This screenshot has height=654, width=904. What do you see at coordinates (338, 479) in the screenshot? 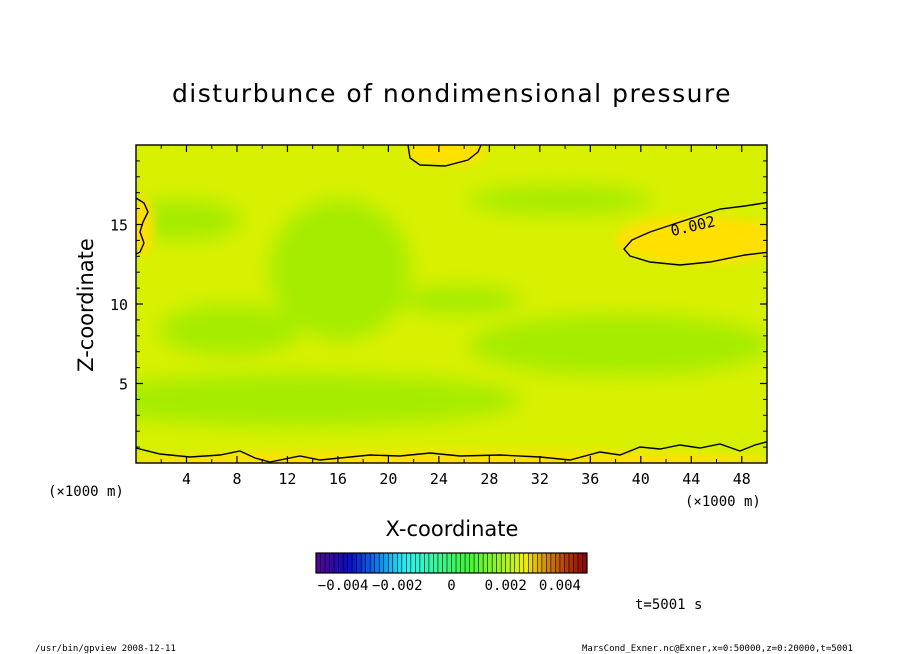
I see `x-tick-label-16: 16` at bounding box center [338, 479].